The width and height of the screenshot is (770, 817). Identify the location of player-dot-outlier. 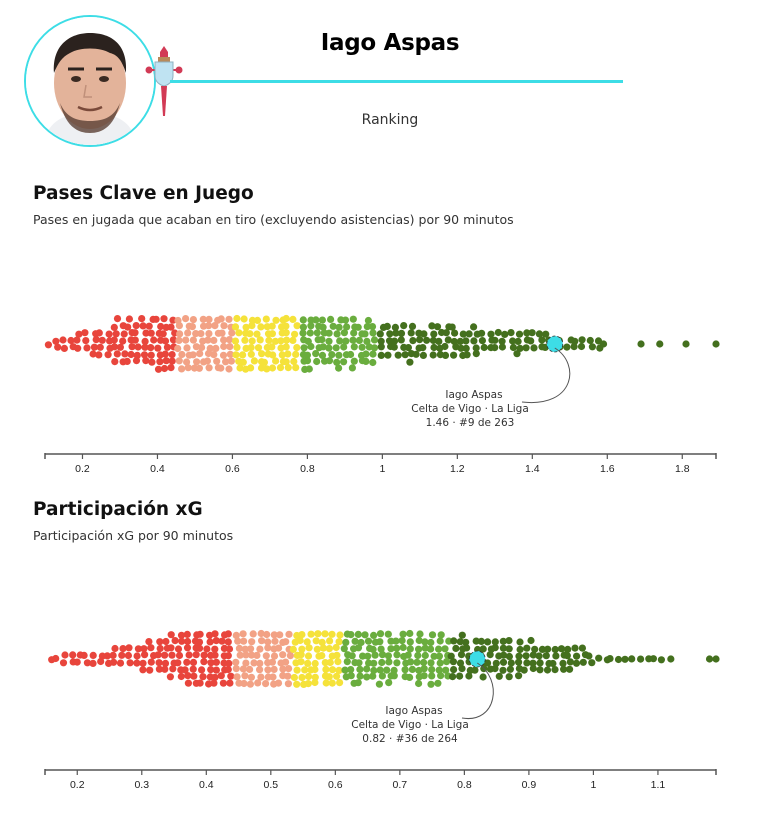
(671, 659).